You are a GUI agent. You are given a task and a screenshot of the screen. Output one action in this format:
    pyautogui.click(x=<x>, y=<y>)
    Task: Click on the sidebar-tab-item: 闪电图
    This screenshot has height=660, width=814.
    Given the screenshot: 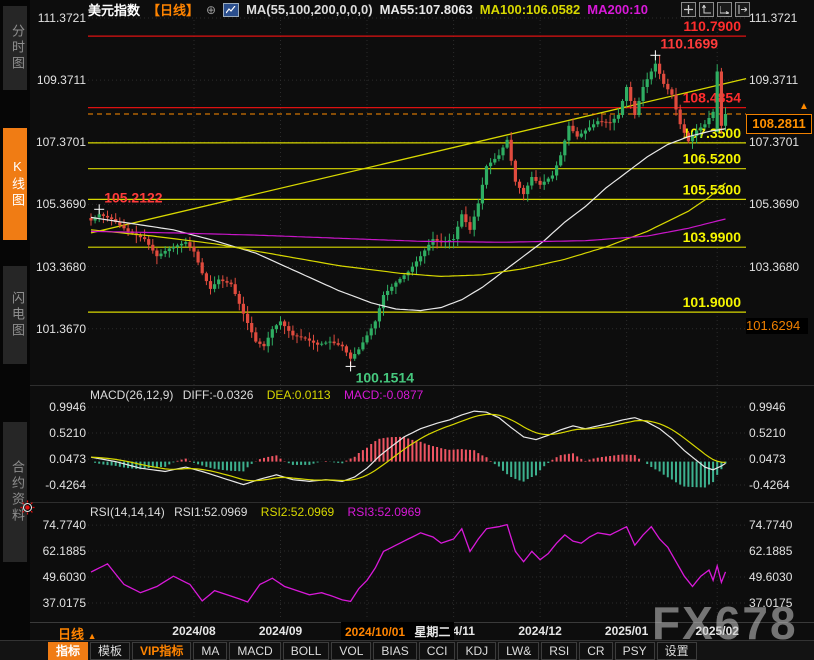 What is the action you would take?
    pyautogui.click(x=15, y=315)
    